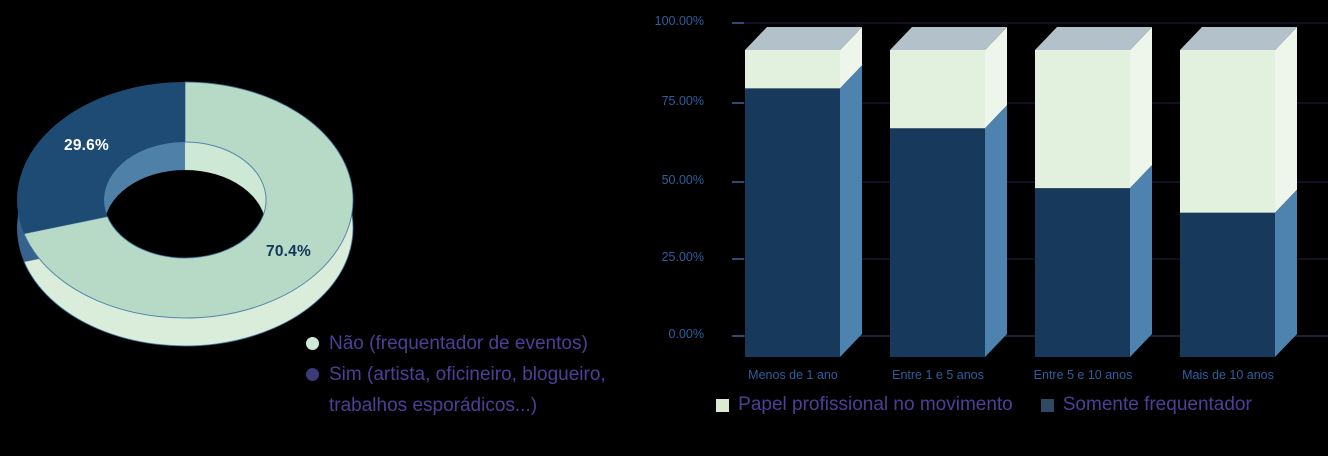 This screenshot has width=1328, height=456. I want to click on bar-3-top-face, so click(1238, 38).